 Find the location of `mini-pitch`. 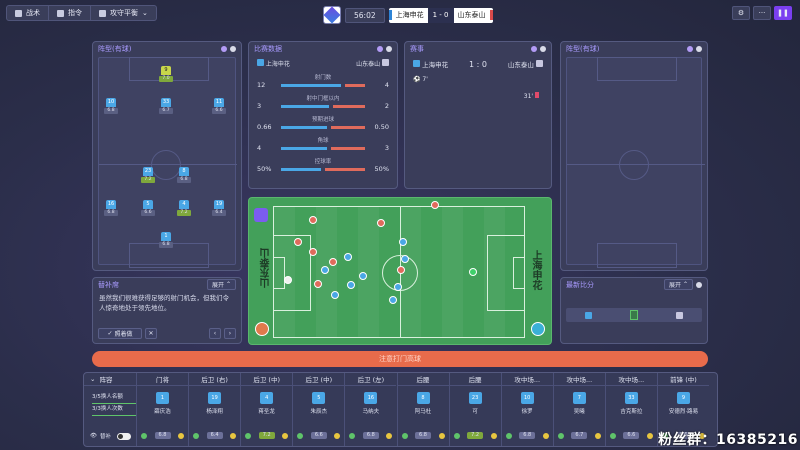

mini-pitch is located at coordinates (167, 162).